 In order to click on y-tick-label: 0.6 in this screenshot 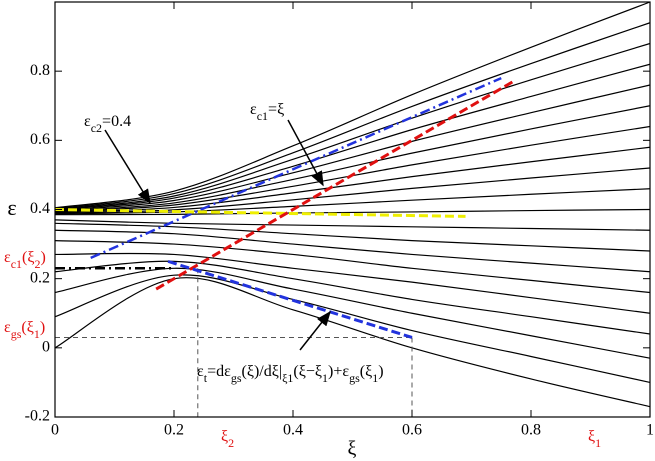, I will do `click(40, 139)`.